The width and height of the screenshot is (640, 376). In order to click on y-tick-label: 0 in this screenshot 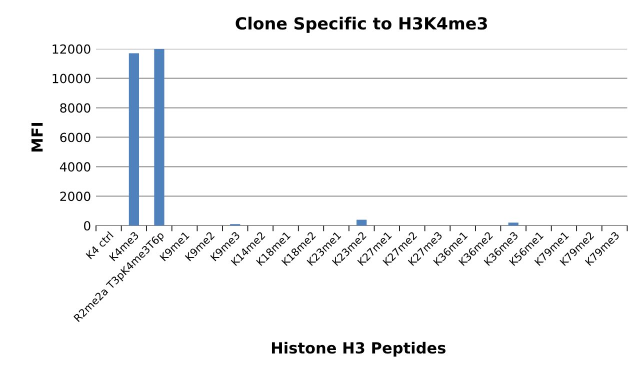, I will do `click(87, 226)`.